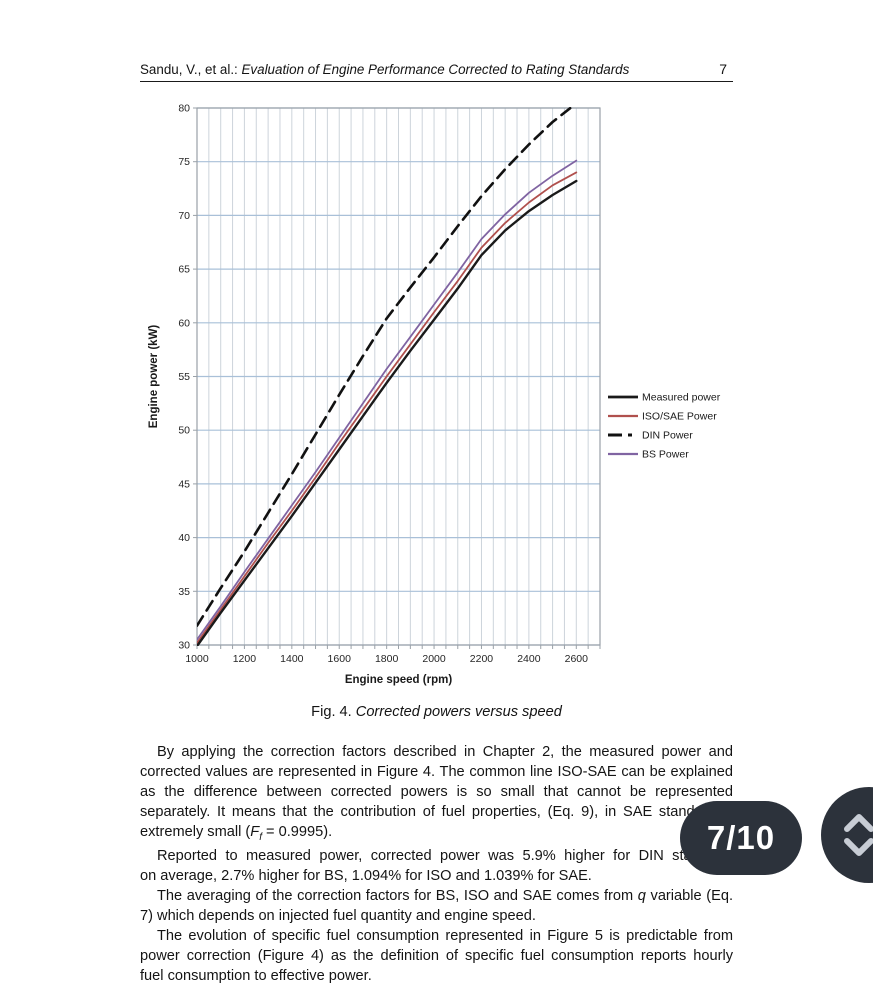  I want to click on scroll-pages-button, so click(847, 835).